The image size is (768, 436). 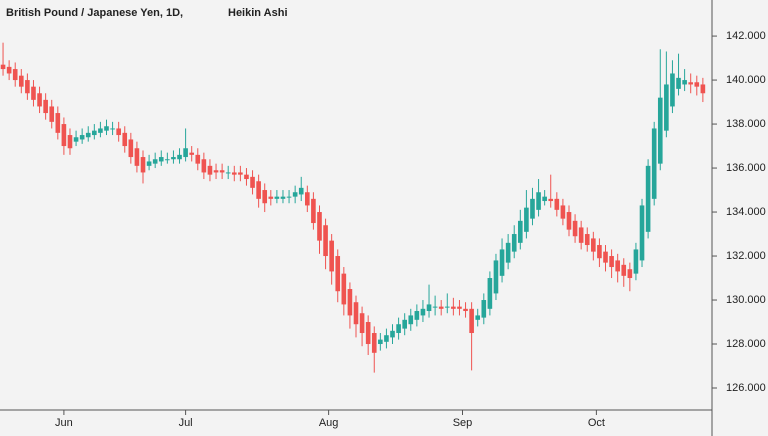 What do you see at coordinates (746, 36) in the screenshot?
I see `y-tick-label: 142.000` at bounding box center [746, 36].